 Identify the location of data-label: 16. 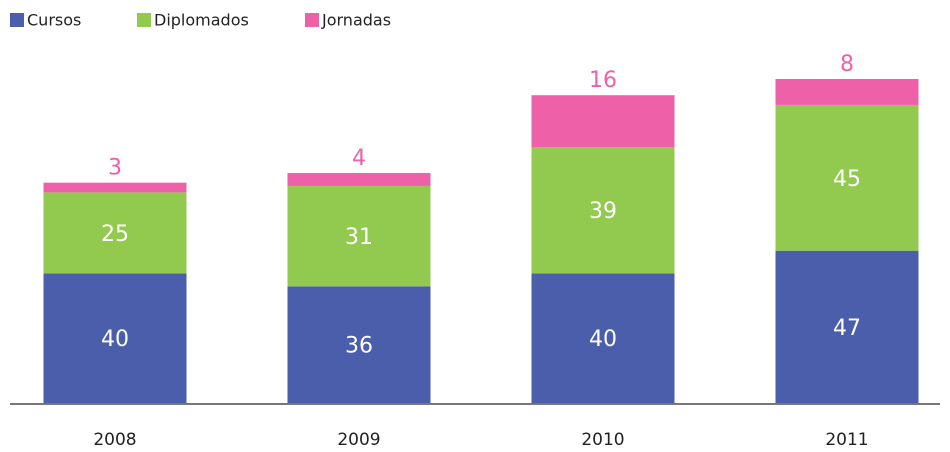
(603, 80).